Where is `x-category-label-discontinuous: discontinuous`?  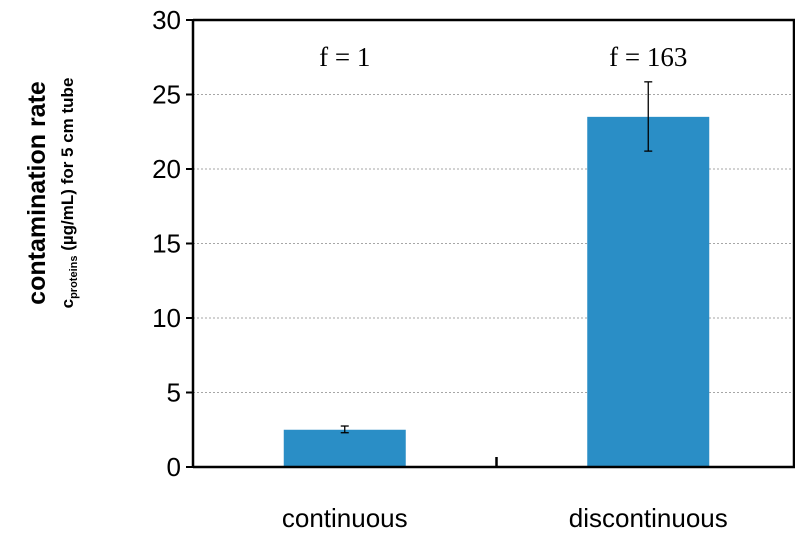 x-category-label-discontinuous: discontinuous is located at coordinates (648, 518).